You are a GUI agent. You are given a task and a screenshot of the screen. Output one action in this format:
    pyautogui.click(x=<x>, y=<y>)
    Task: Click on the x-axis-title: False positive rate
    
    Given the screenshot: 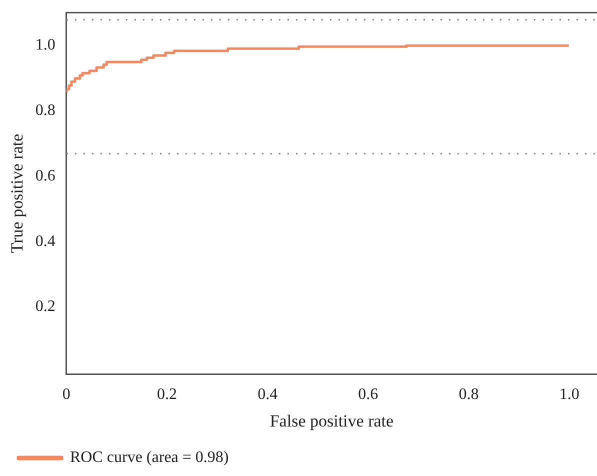 What is the action you would take?
    pyautogui.click(x=332, y=420)
    